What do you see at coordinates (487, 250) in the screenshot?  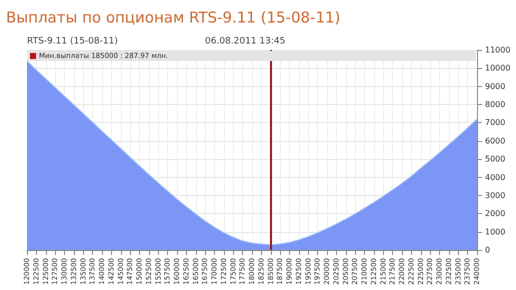 I see `y-tick-label: 0` at bounding box center [487, 250].